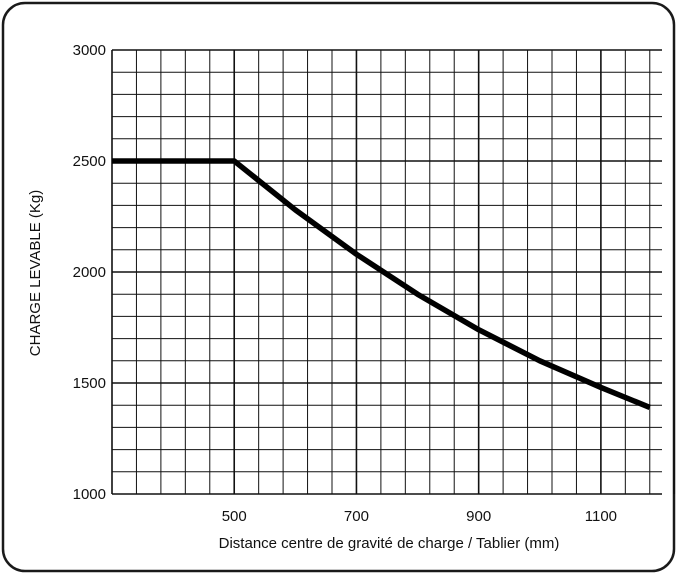  I want to click on y-tick-label: 1500, so click(89, 383).